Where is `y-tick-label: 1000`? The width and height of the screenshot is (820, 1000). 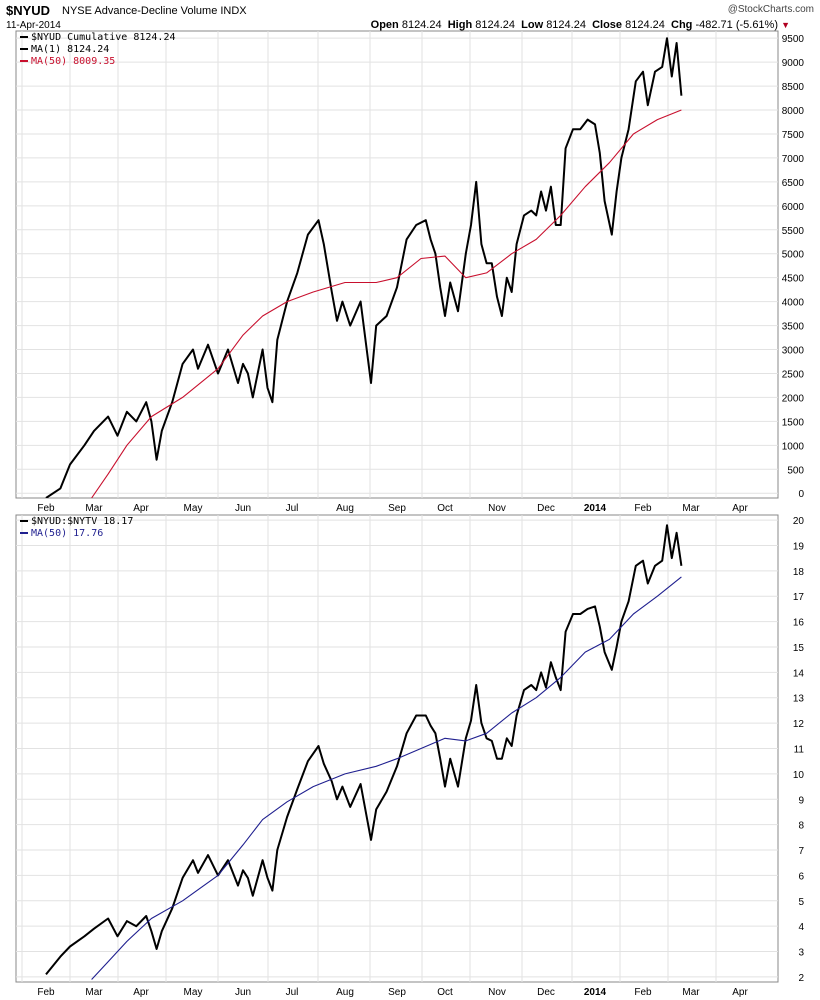
y-tick-label: 1000 is located at coordinates (793, 446).